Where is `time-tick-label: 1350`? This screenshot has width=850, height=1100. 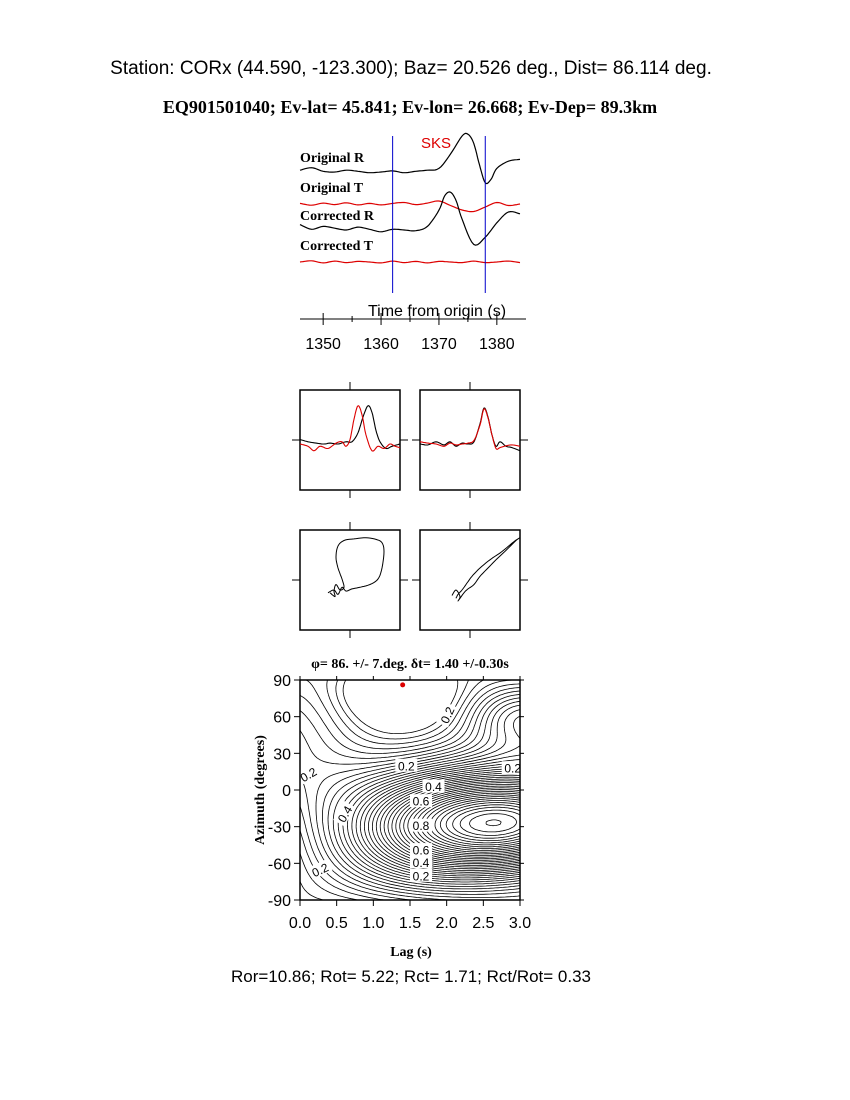
time-tick-label: 1350 is located at coordinates (323, 344).